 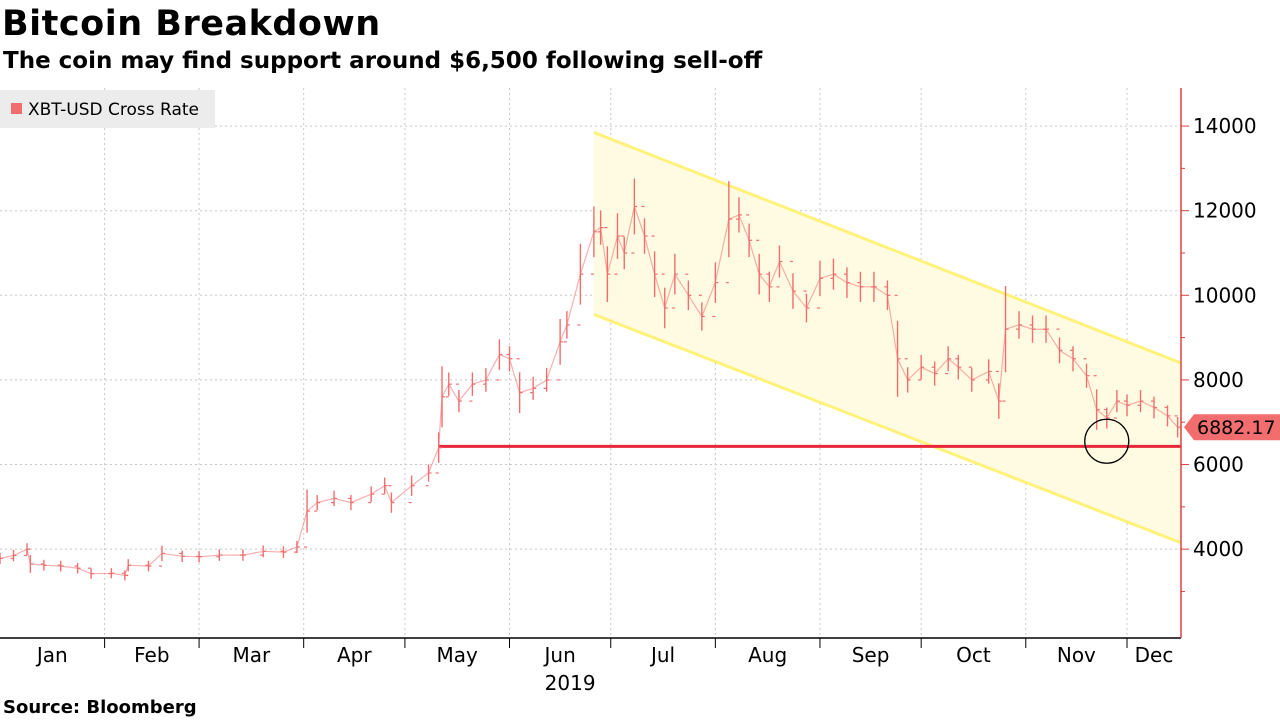 What do you see at coordinates (1218, 380) in the screenshot?
I see `y-tick-label: 8000` at bounding box center [1218, 380].